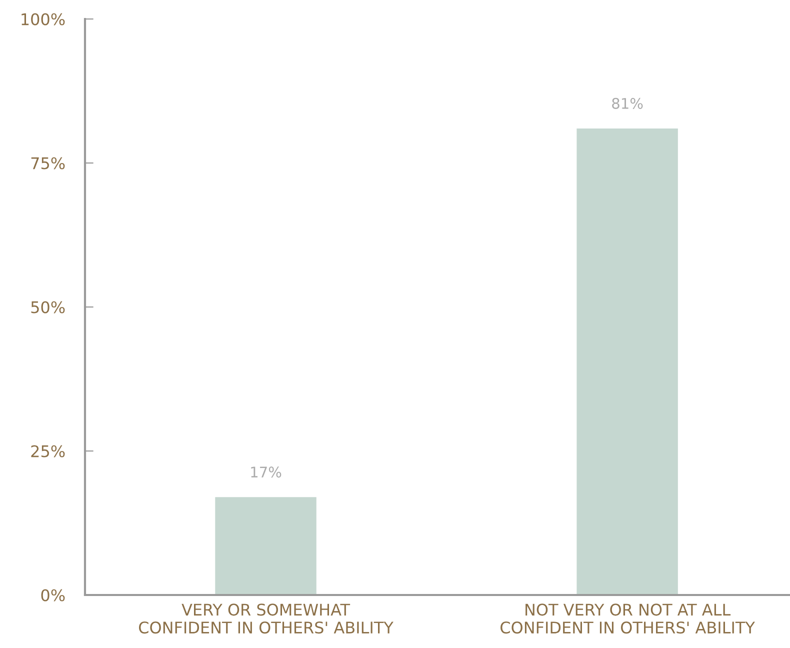 Image resolution: width=790 pixels, height=648 pixels. Describe the element at coordinates (627, 619) in the screenshot. I see `x-tick-label: NOT VERY OR NOT AT ALL CONFIDENT IN OTHERS' ABILITY` at that location.